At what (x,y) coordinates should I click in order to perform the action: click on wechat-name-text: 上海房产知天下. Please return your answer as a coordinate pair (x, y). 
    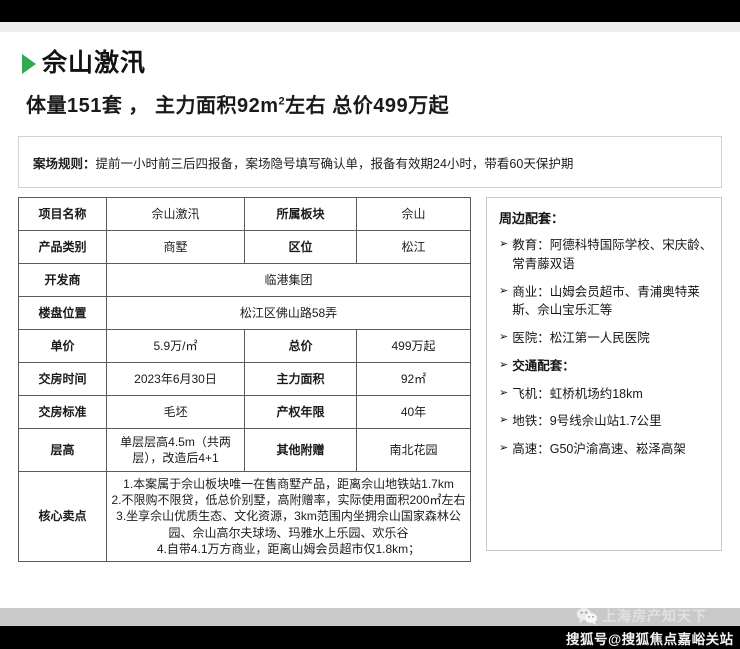
    Looking at the image, I should click on (654, 616).